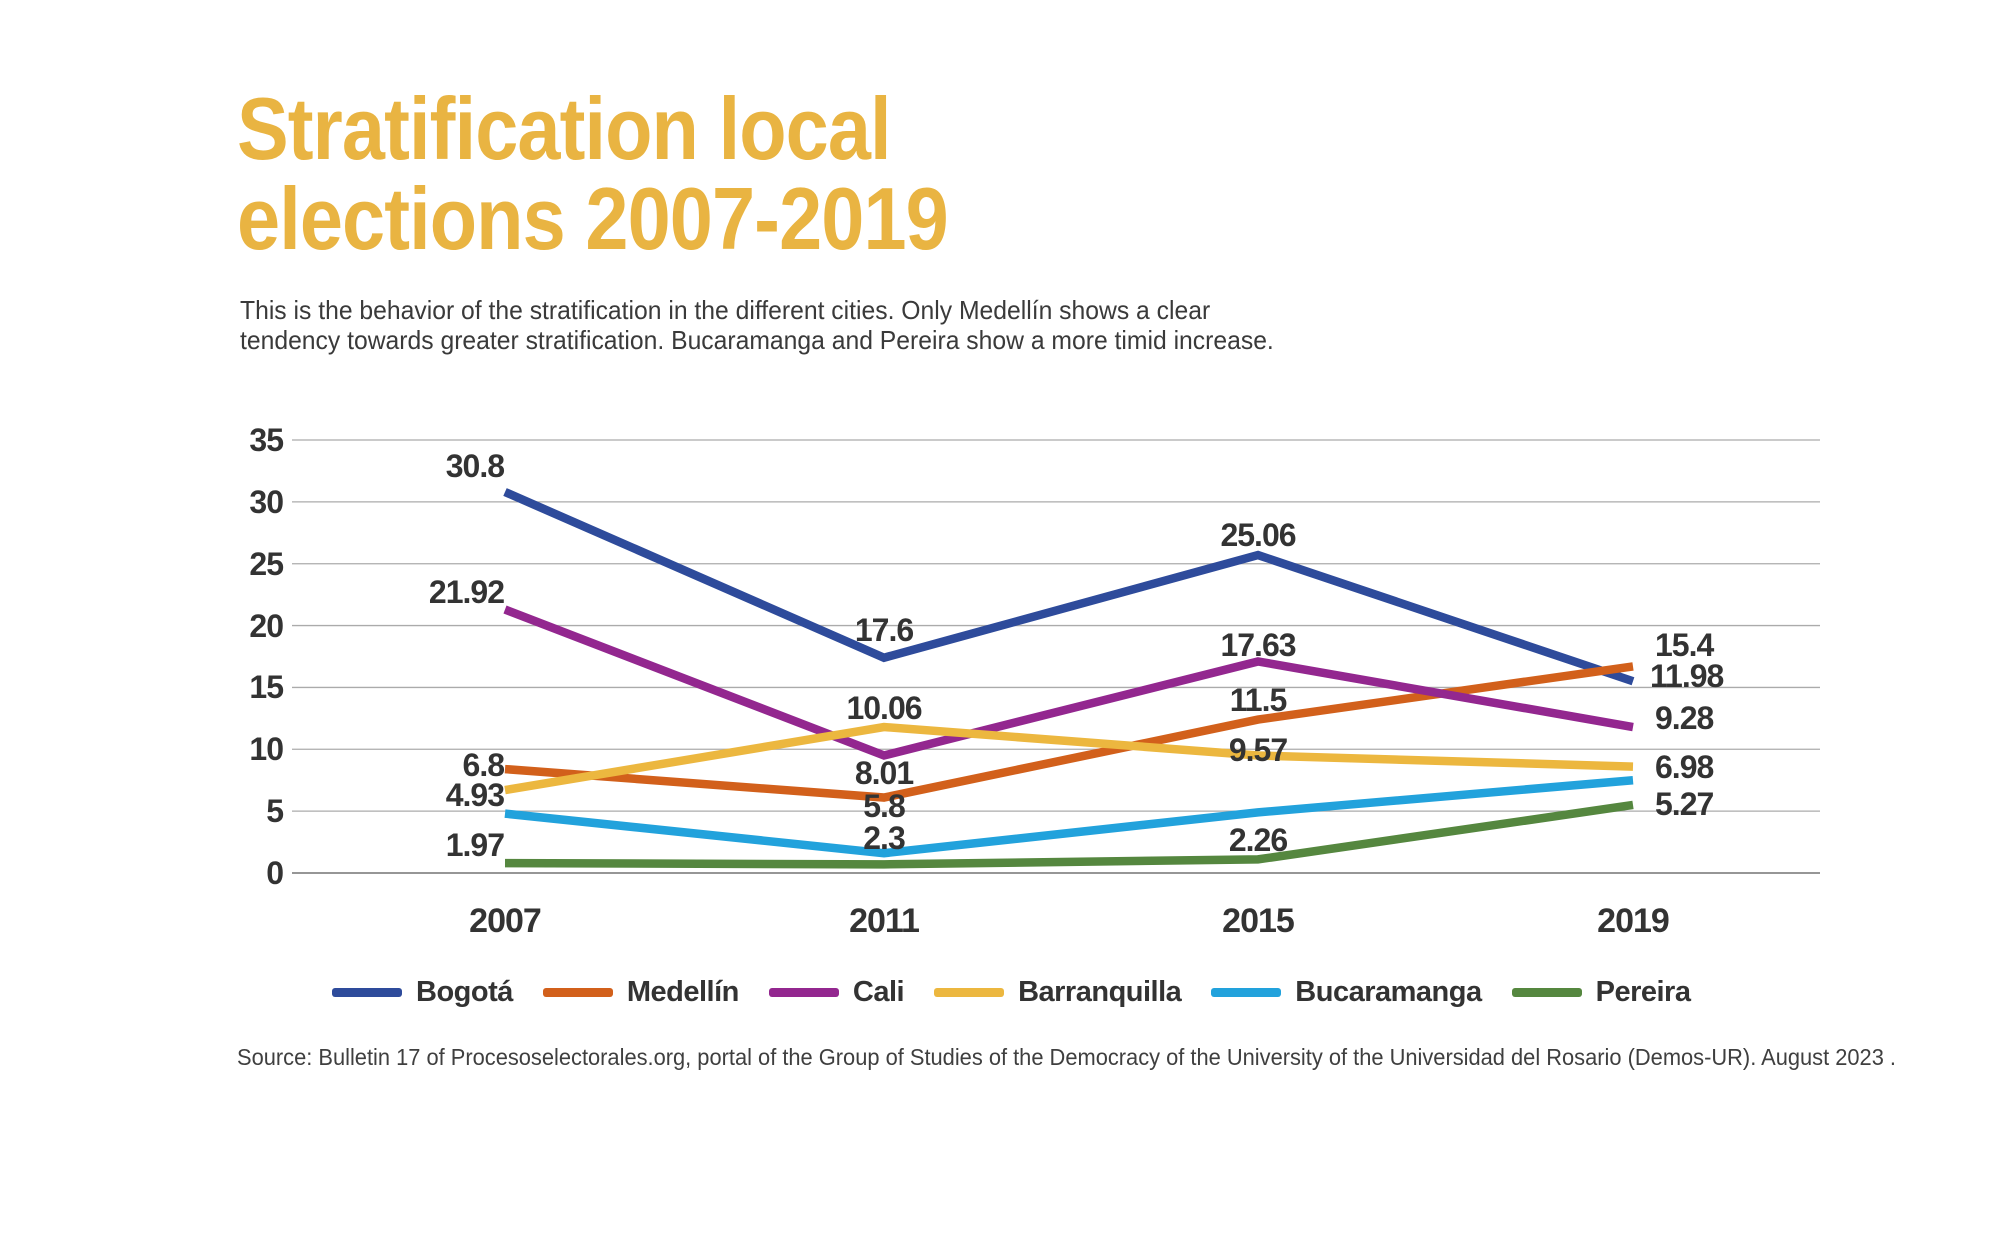  Describe the element at coordinates (1258, 645) in the screenshot. I see `data-label-17.63: 17.63` at that location.